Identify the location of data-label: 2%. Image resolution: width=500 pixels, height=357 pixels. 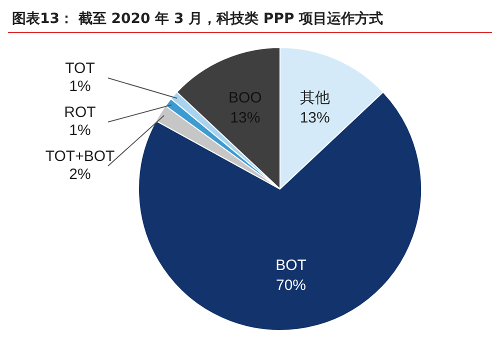
(80, 175).